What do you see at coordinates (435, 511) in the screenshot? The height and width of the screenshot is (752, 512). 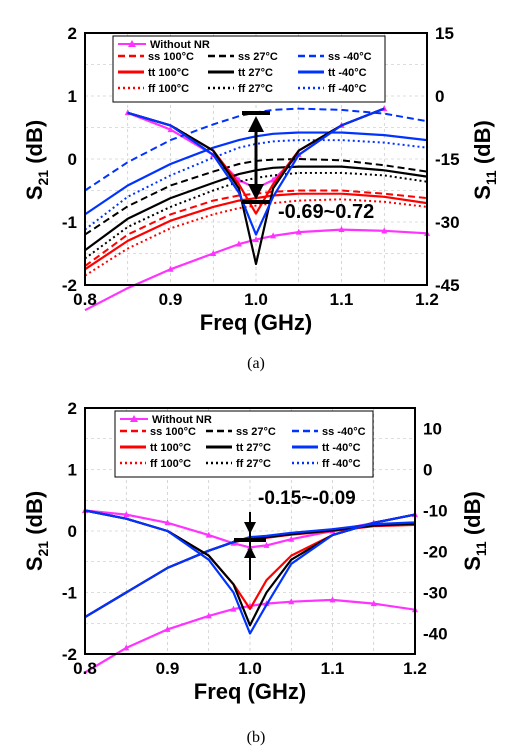 I see `y-right-tick-label: -10` at bounding box center [435, 511].